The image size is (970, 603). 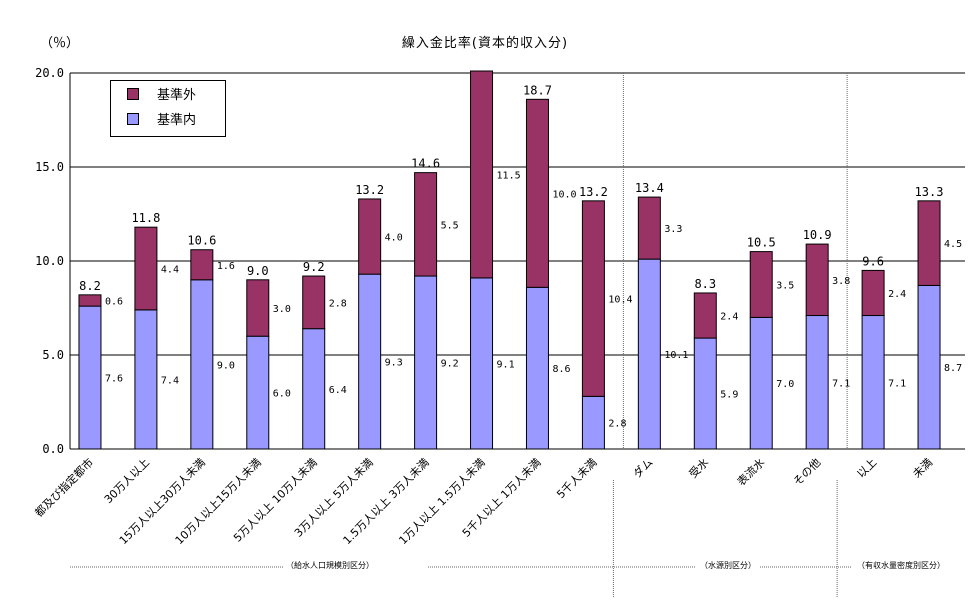 I want to click on legend-swatch-outer, so click(x=133, y=93).